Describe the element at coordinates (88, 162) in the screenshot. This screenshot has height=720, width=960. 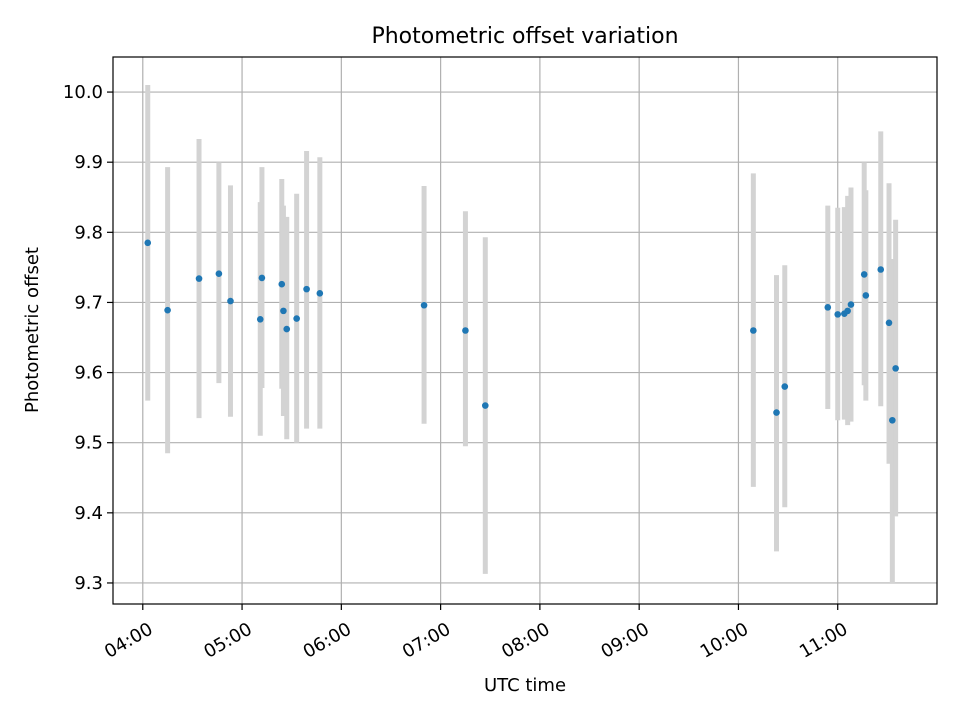
I see `y-tick-label: 9.9` at that location.